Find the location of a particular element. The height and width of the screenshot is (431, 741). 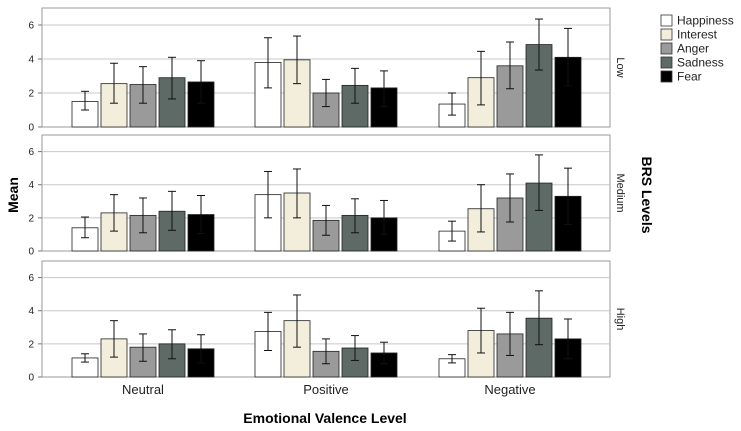

x-tick-label-negative: Negative is located at coordinates (509, 389).